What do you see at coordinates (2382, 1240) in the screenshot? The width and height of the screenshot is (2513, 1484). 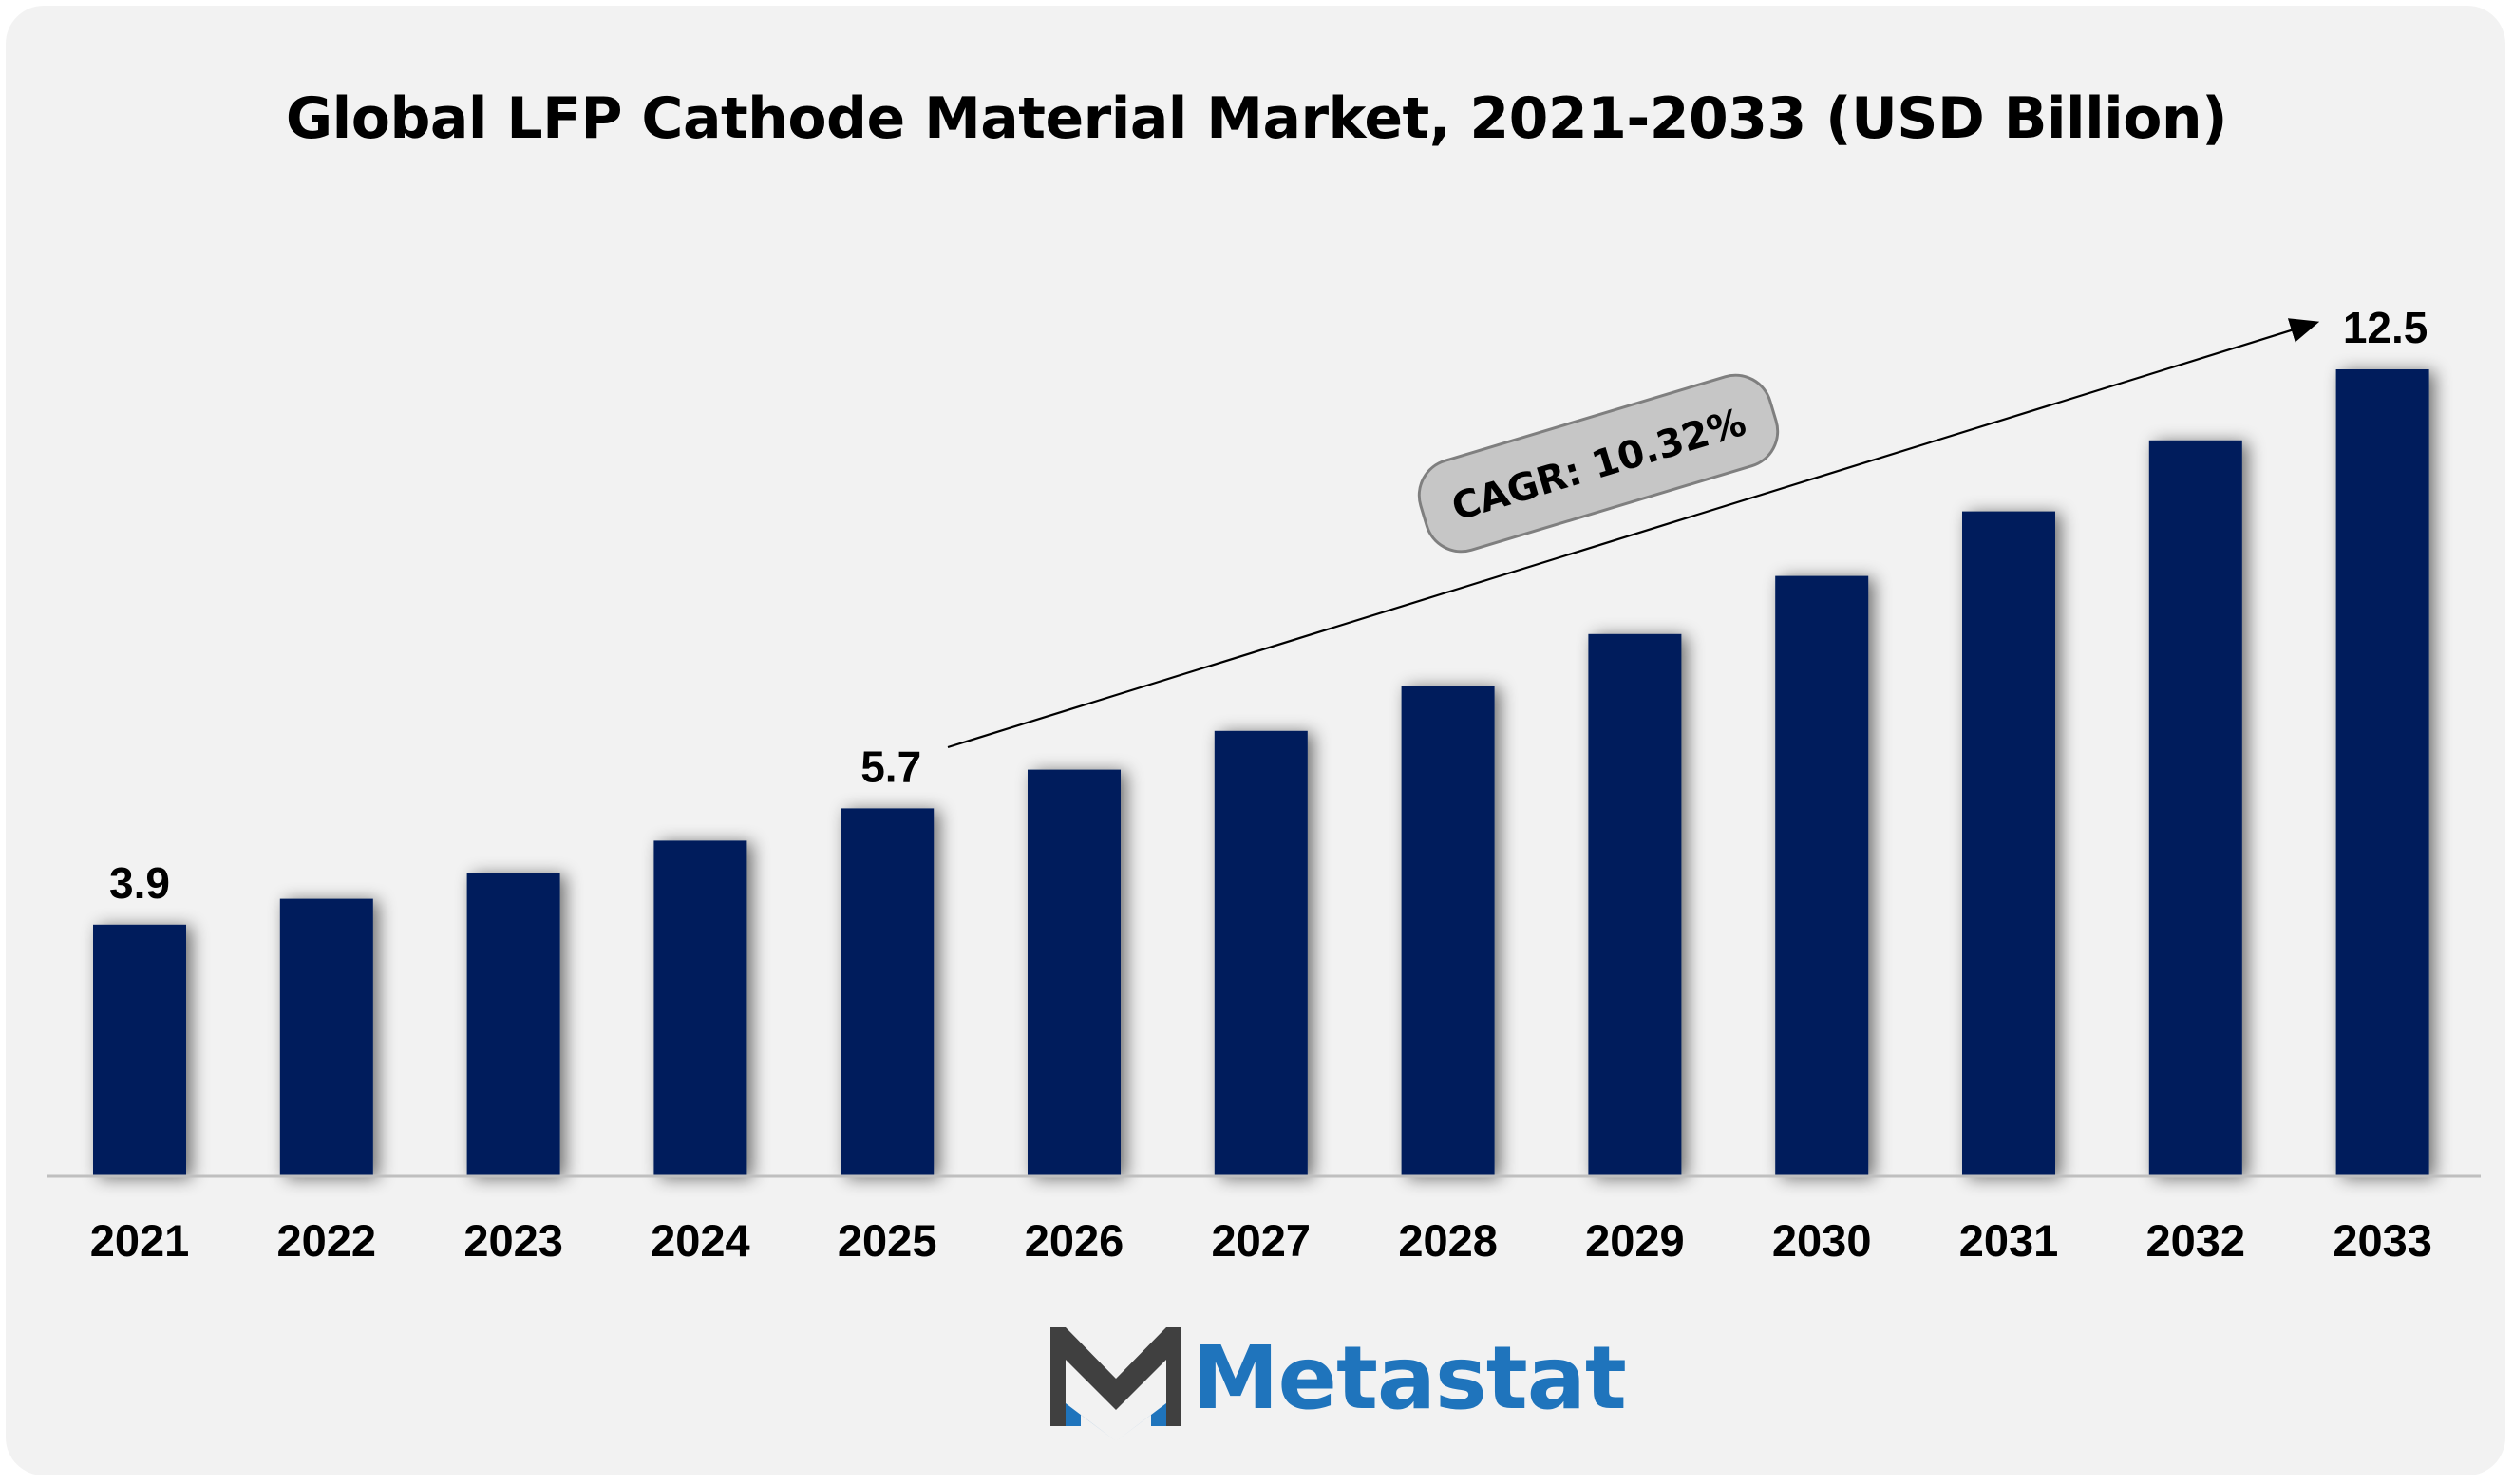 I see `x-tick-label-2033: 2033` at bounding box center [2382, 1240].